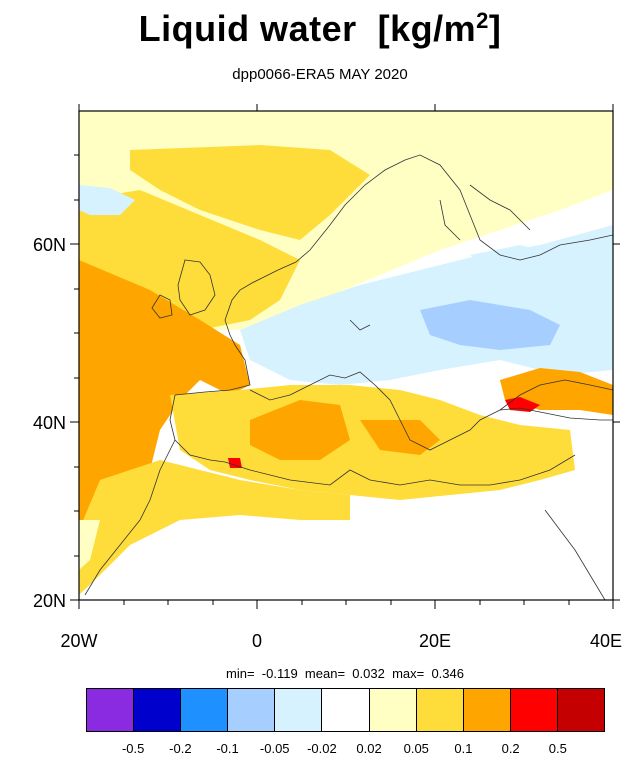  Describe the element at coordinates (322, 748) in the screenshot. I see `colorbar-label: -0.02` at that location.